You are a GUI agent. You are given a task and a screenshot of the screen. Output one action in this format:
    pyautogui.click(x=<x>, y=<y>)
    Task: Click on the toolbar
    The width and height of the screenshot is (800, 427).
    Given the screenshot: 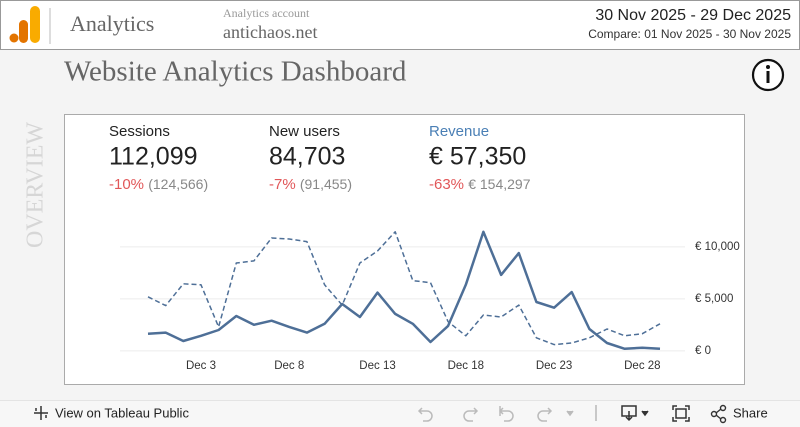 What is the action you would take?
    pyautogui.click(x=400, y=413)
    